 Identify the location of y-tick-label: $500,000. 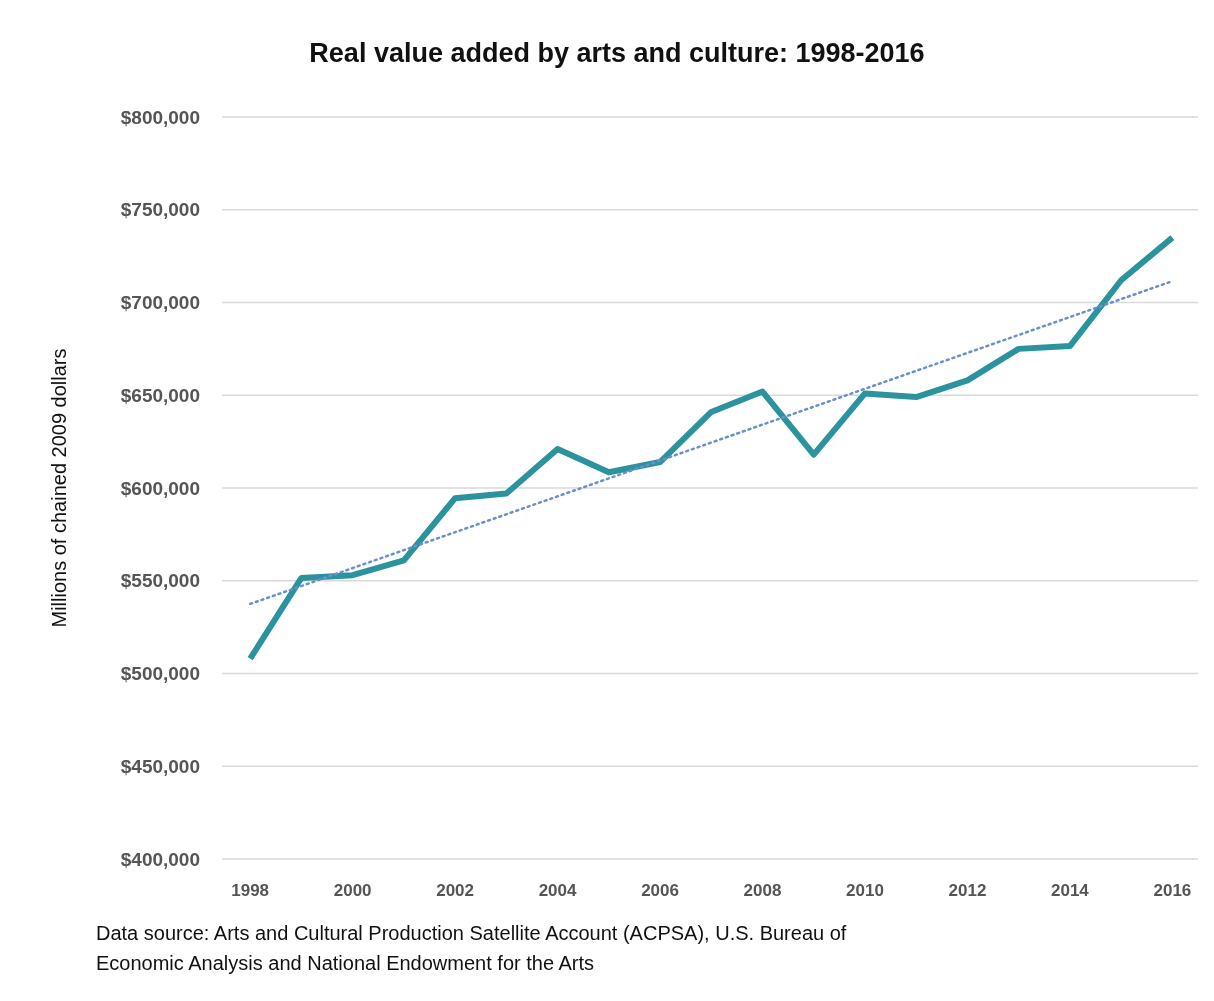
(160, 674).